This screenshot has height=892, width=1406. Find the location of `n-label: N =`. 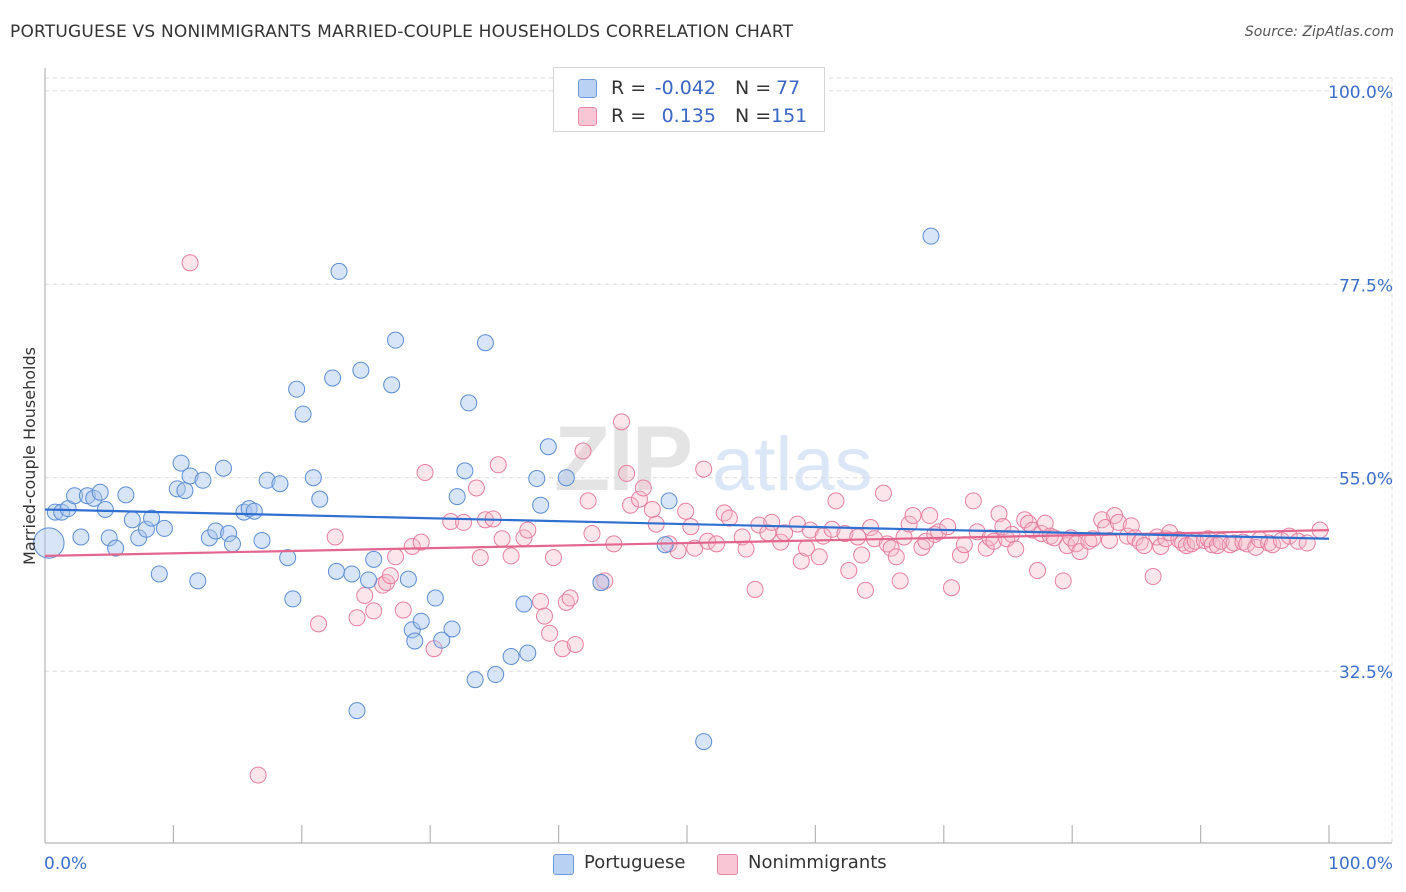

n-label: N = is located at coordinates (753, 88).